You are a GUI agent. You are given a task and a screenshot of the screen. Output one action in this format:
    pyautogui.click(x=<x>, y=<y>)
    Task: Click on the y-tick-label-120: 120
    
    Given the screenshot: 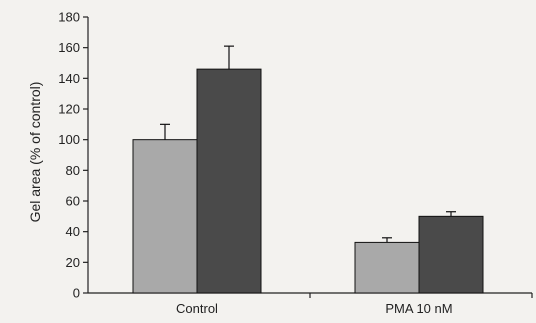 What is the action you would take?
    pyautogui.click(x=69, y=109)
    